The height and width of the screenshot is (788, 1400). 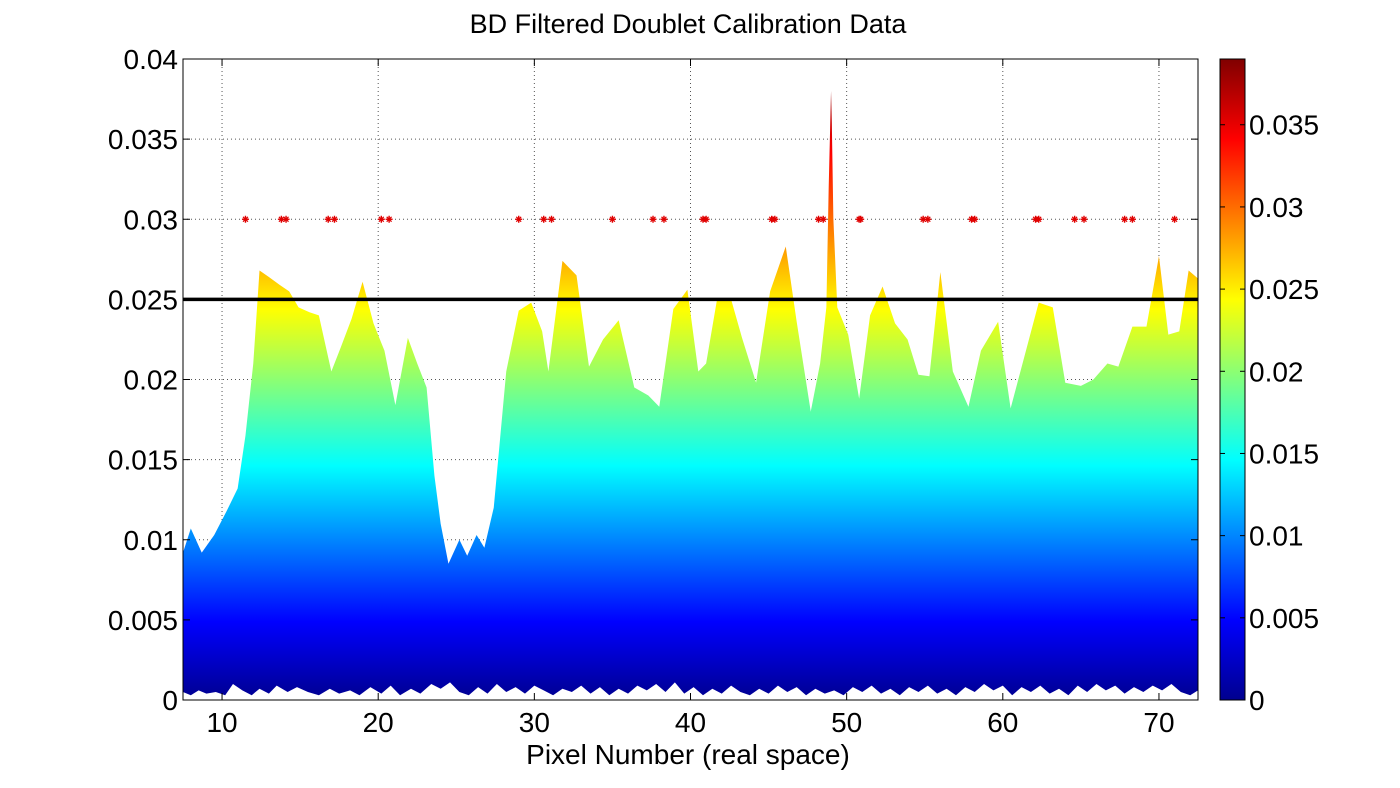 What do you see at coordinates (1158, 722) in the screenshot?
I see `x-tick-label: 70` at bounding box center [1158, 722].